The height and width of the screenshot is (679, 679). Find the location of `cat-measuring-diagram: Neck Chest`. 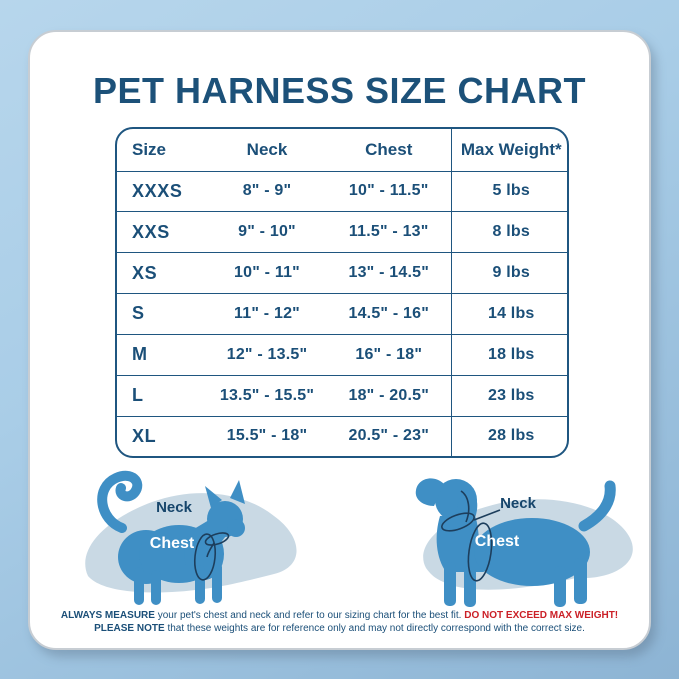

cat-measuring-diagram: Neck Chest is located at coordinates (191, 537).